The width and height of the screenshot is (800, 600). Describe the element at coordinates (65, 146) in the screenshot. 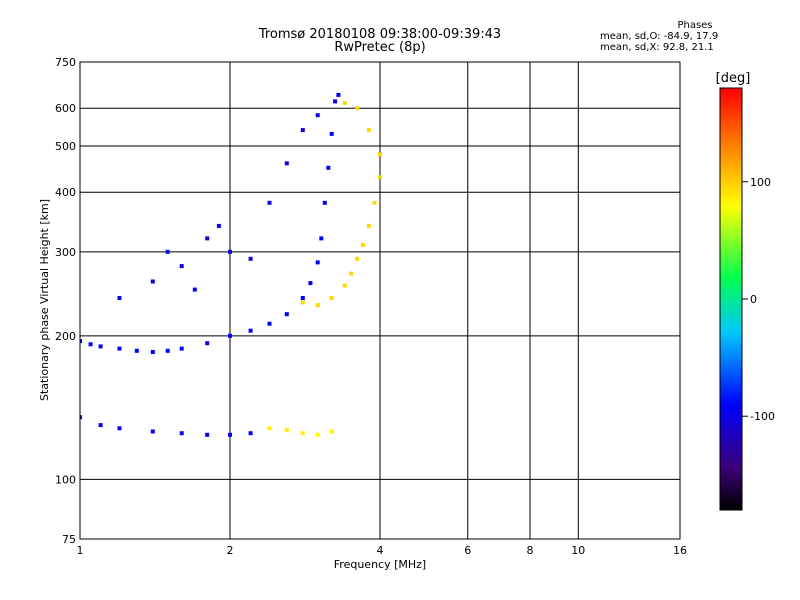

I see `y-tick-label: 500` at that location.